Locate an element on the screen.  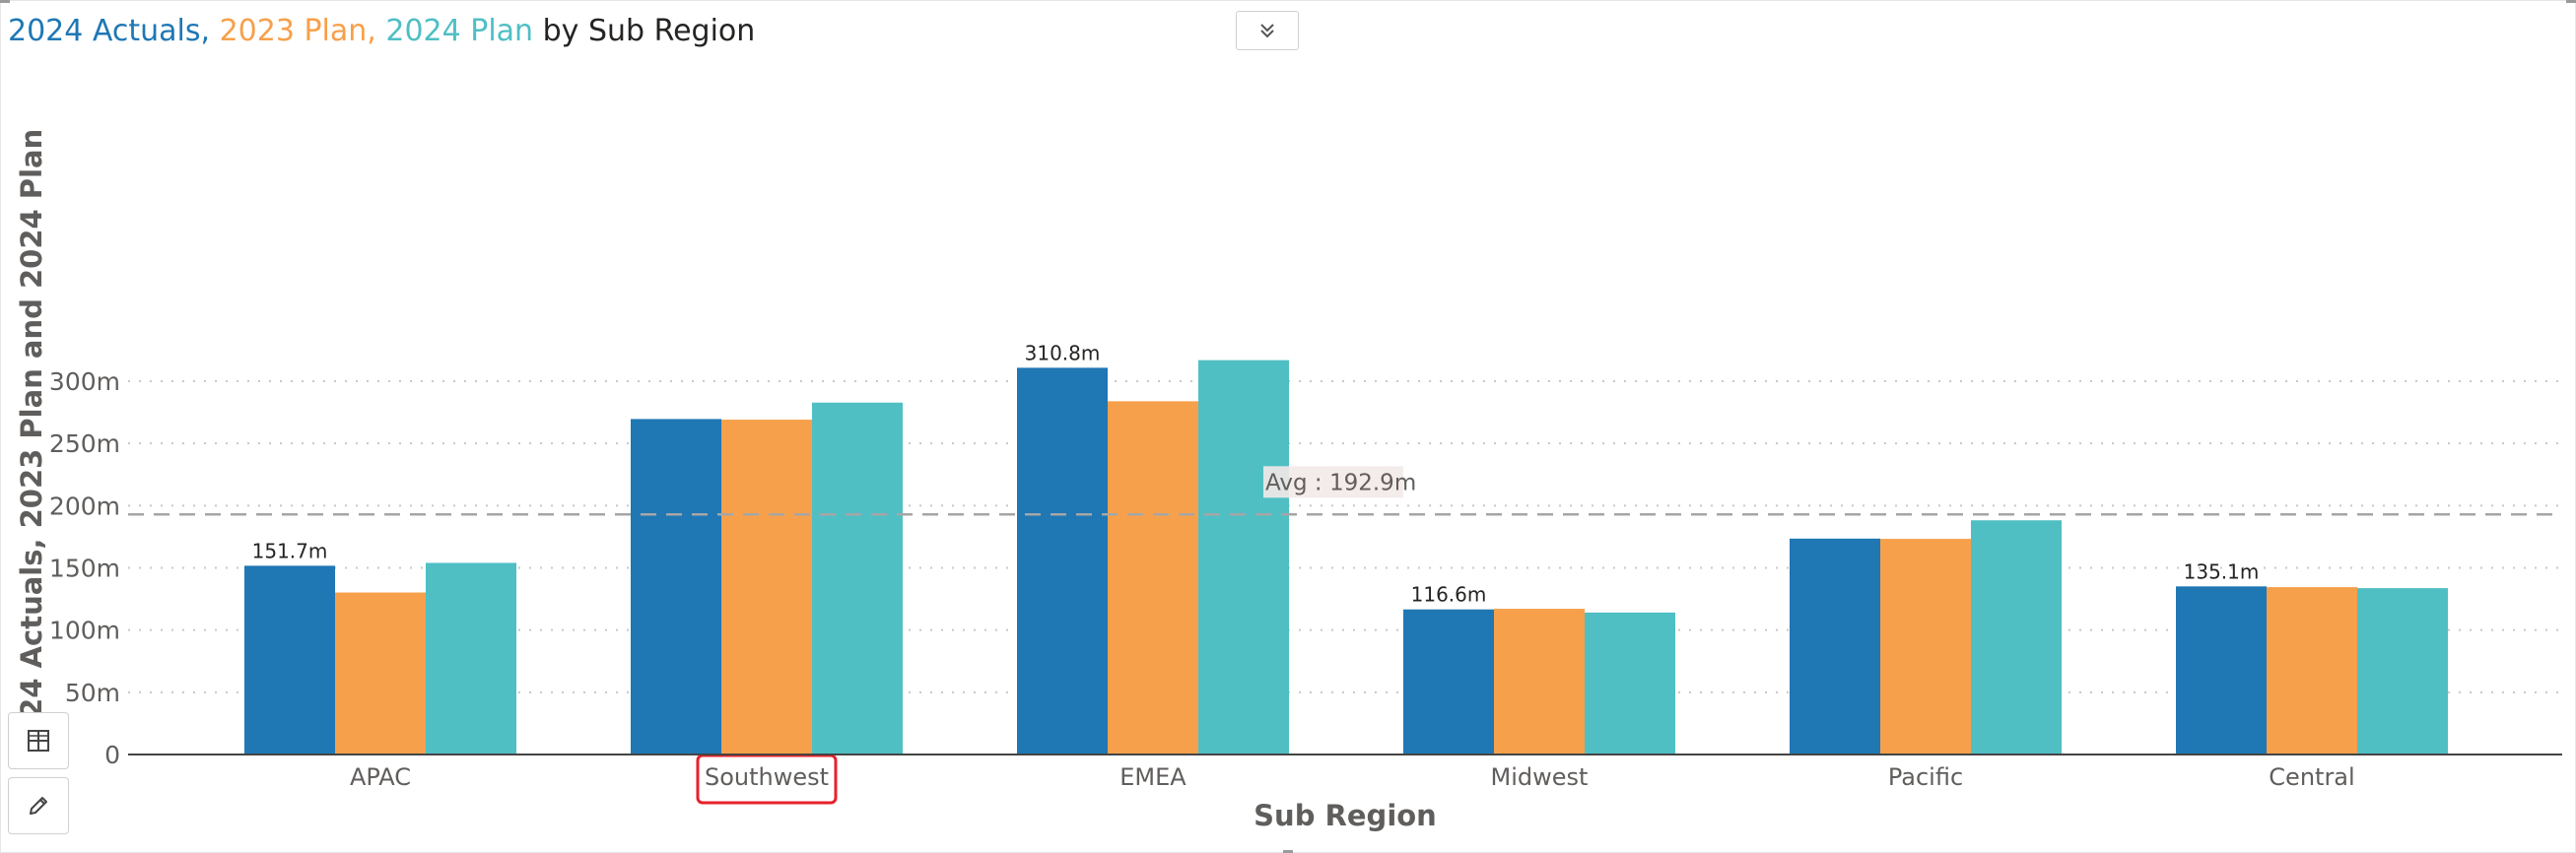
y-tick-label: 100m is located at coordinates (84, 631).